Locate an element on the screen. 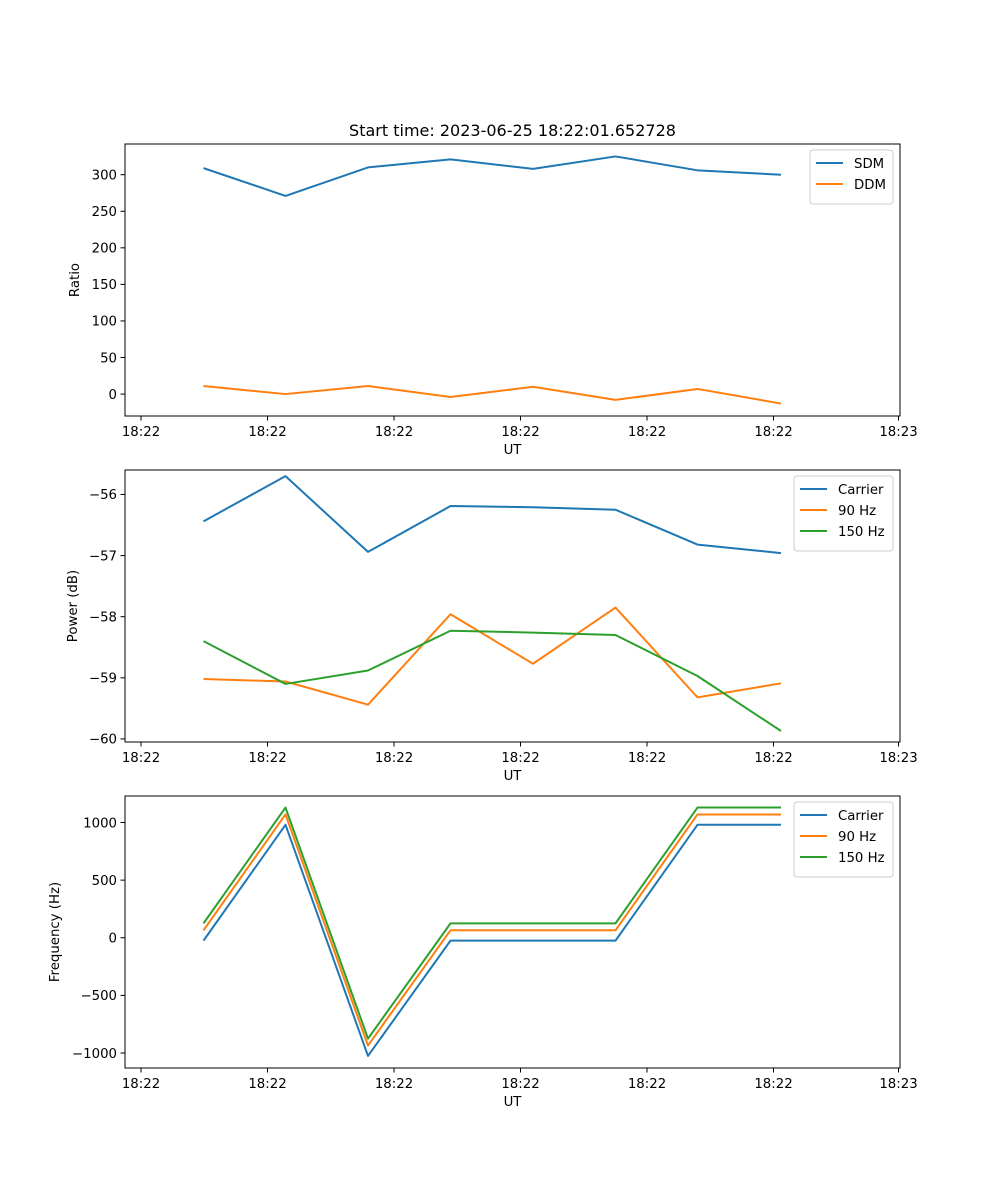 This screenshot has height=1200, width=1000. y-tick-label: −1000 is located at coordinates (94, 1054).